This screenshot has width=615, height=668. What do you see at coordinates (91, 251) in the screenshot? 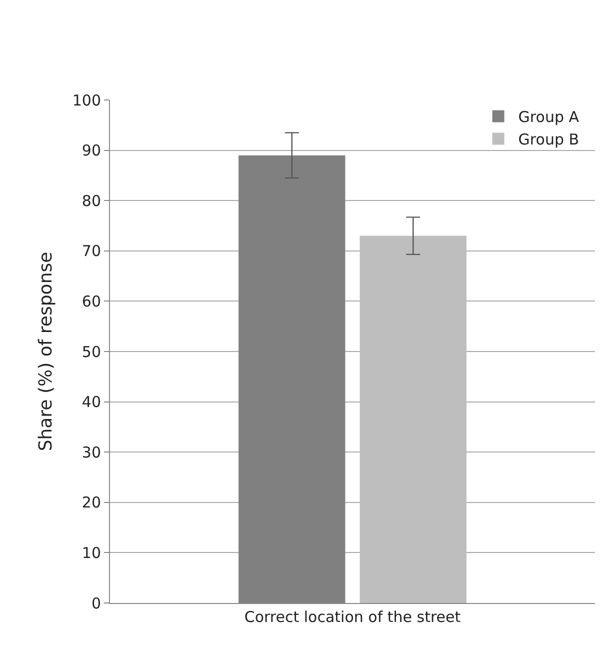
I see `y-tick-label: 70` at bounding box center [91, 251].